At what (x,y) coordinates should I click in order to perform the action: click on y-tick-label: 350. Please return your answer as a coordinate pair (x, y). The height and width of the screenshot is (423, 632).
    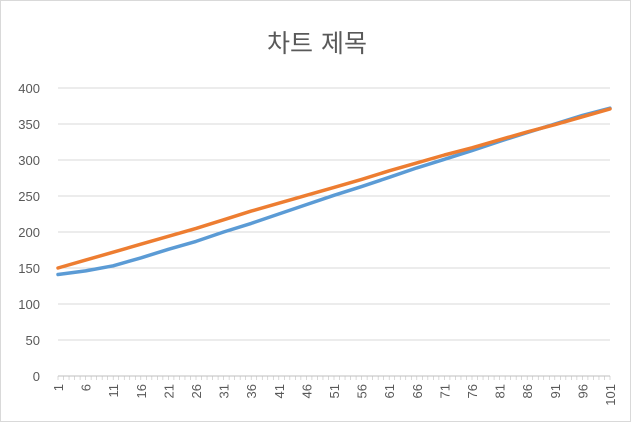
    Looking at the image, I should click on (29, 124).